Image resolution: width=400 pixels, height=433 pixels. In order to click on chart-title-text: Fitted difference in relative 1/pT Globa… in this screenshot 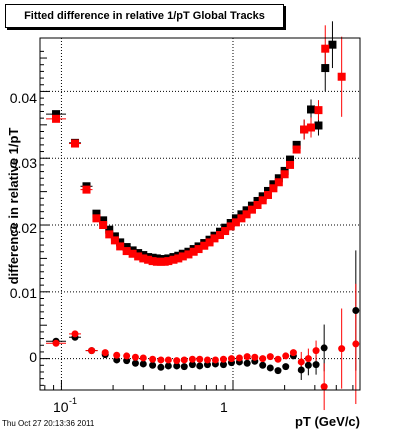, I will do `click(144, 16)`.